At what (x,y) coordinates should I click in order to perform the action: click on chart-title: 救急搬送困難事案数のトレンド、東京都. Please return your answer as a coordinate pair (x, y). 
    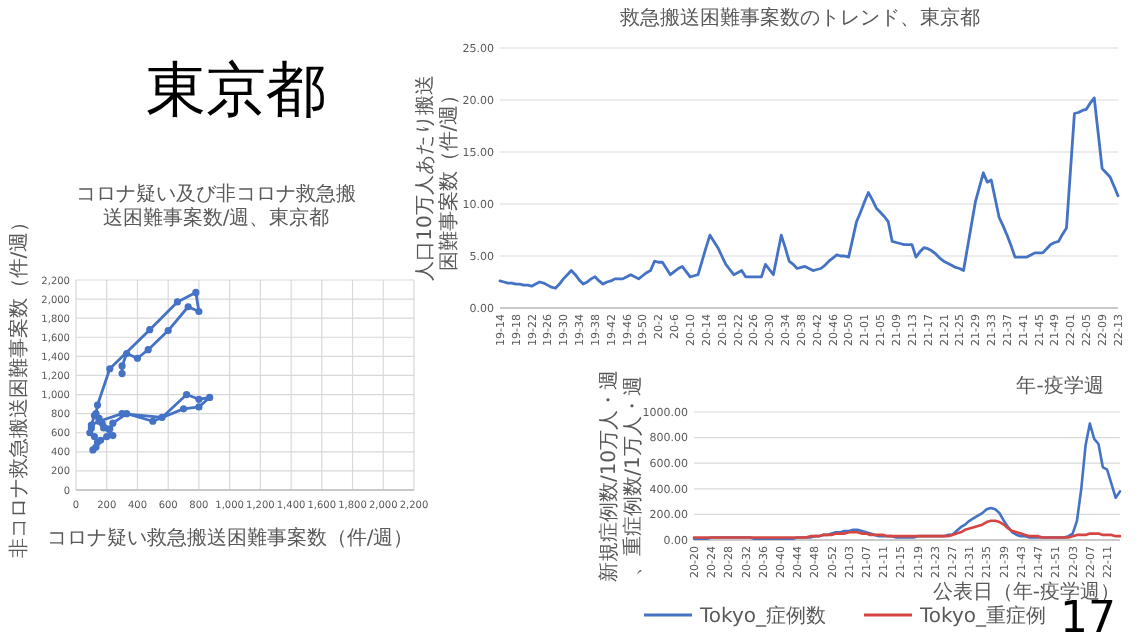
    Looking at the image, I should click on (799, 18).